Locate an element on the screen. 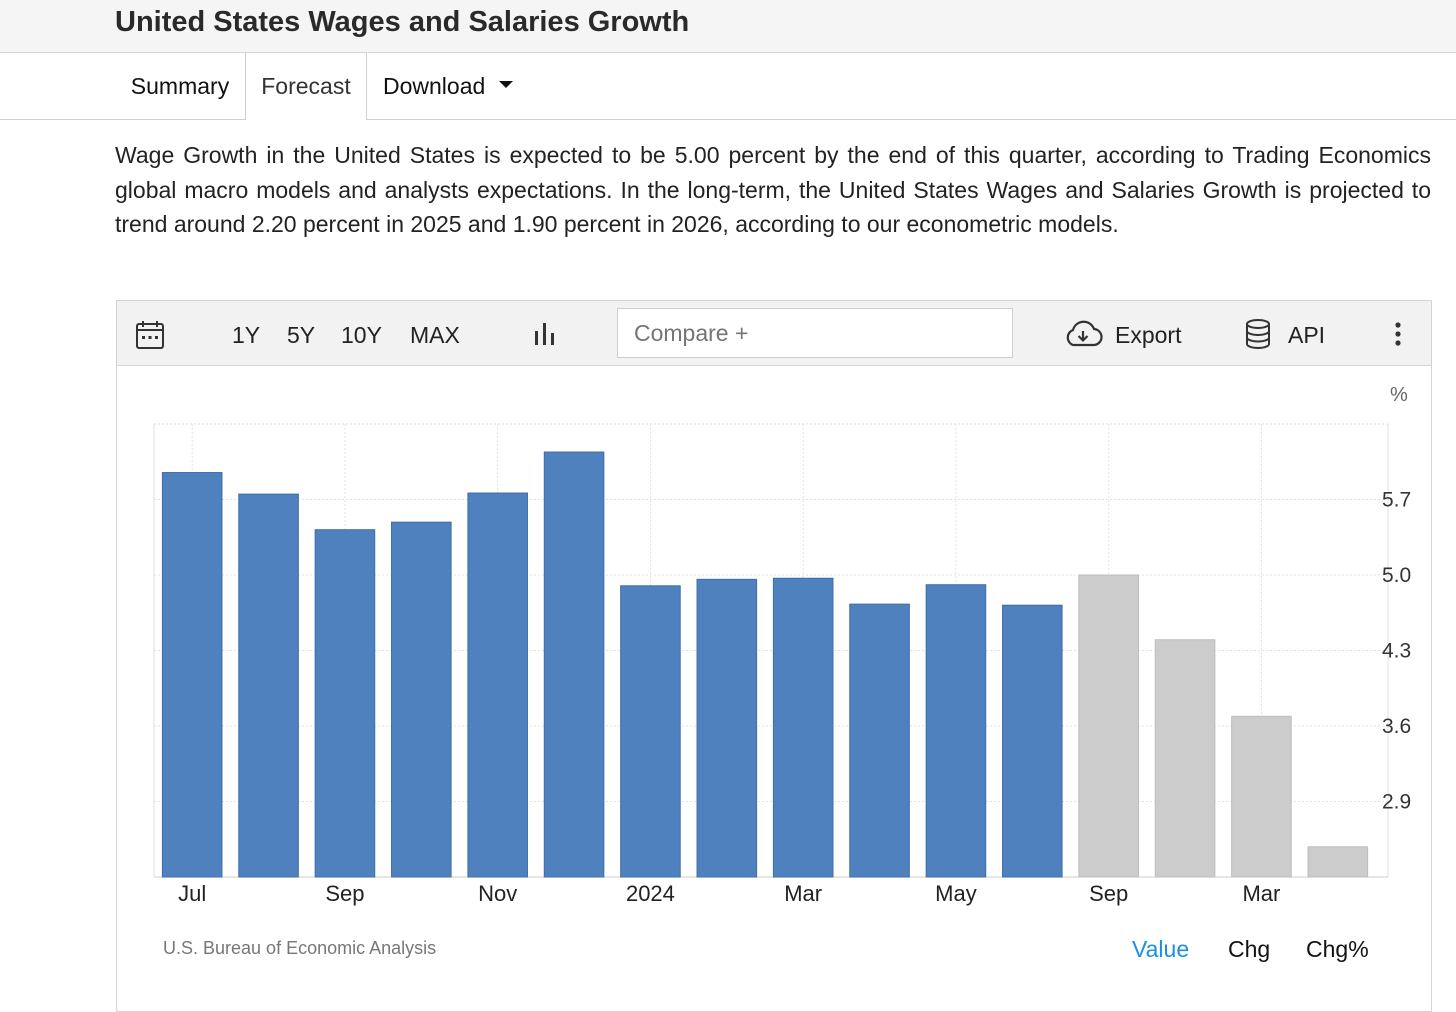 This screenshot has width=1456, height=1012. range-10y-button: 10Y is located at coordinates (361, 335).